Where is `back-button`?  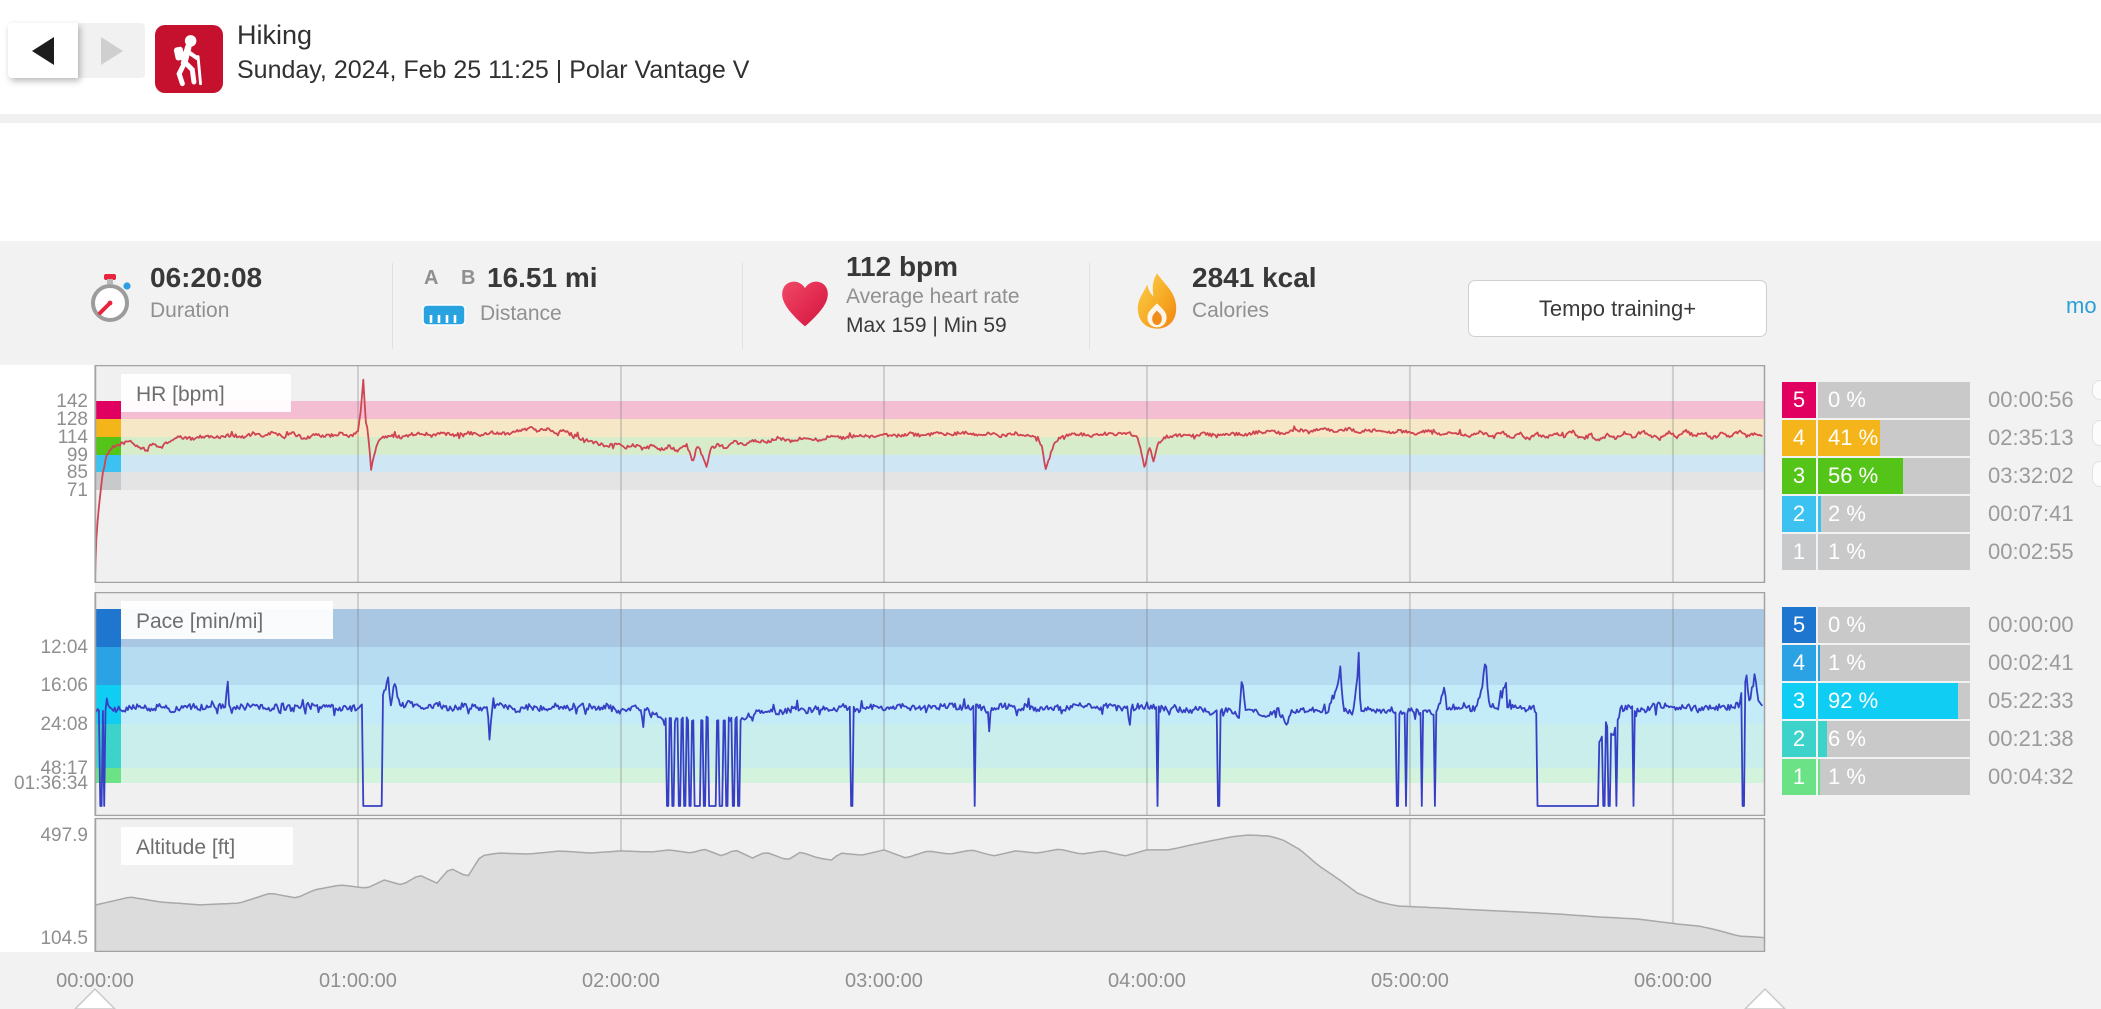 back-button is located at coordinates (43, 50).